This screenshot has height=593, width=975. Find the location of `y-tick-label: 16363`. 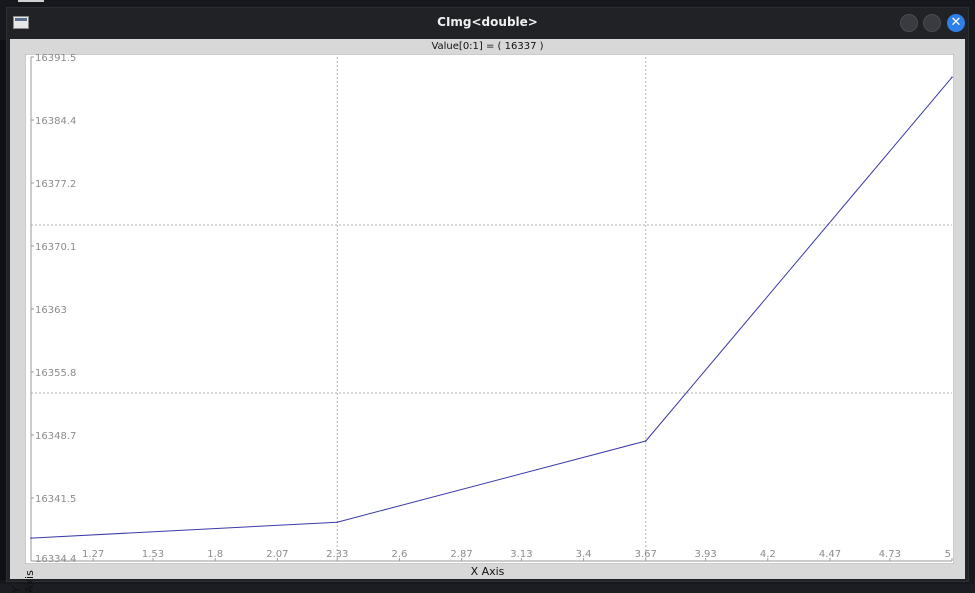

y-tick-label: 16363 is located at coordinates (51, 310).